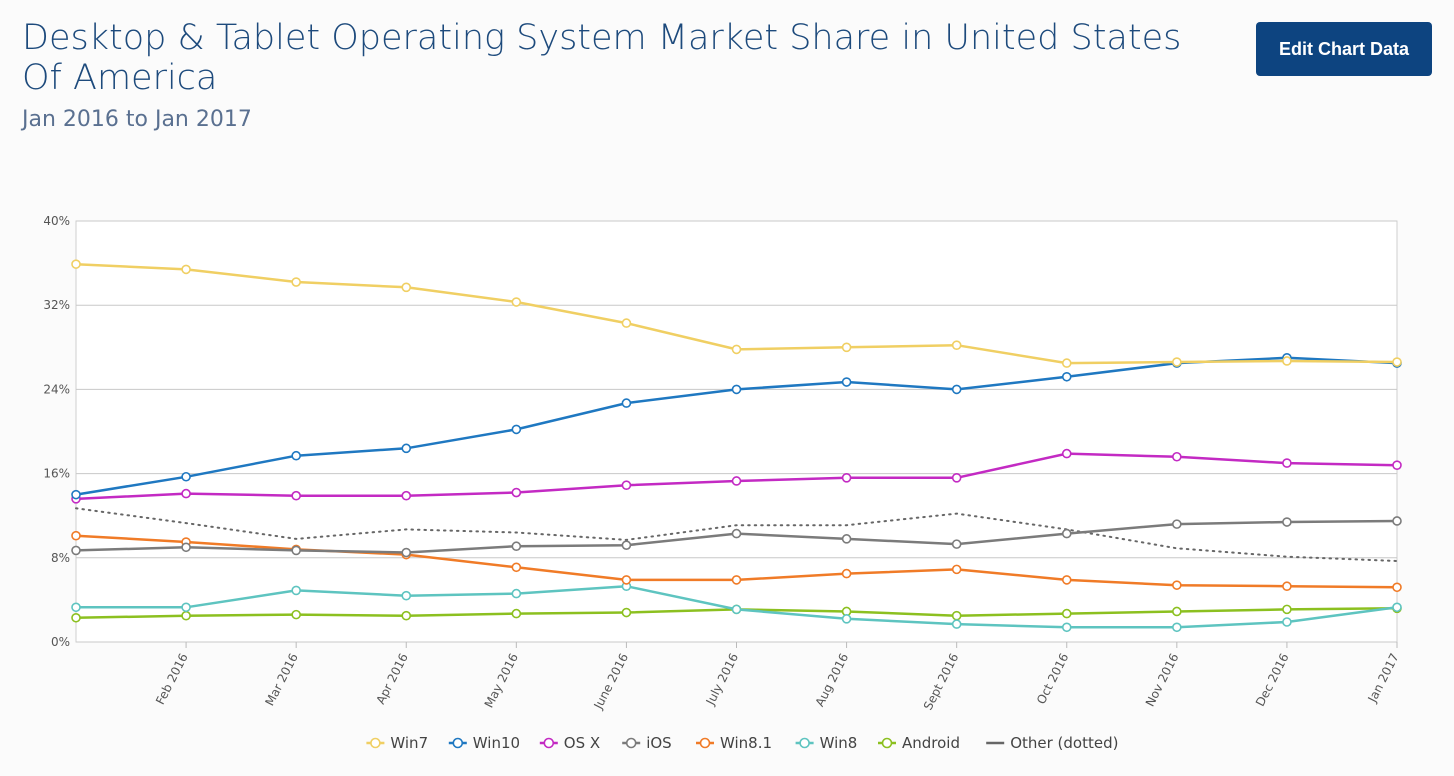 This screenshot has height=776, width=1454. Describe the element at coordinates (1344, 49) in the screenshot. I see `edit-chart-data-button: Edit Chart Data` at that location.